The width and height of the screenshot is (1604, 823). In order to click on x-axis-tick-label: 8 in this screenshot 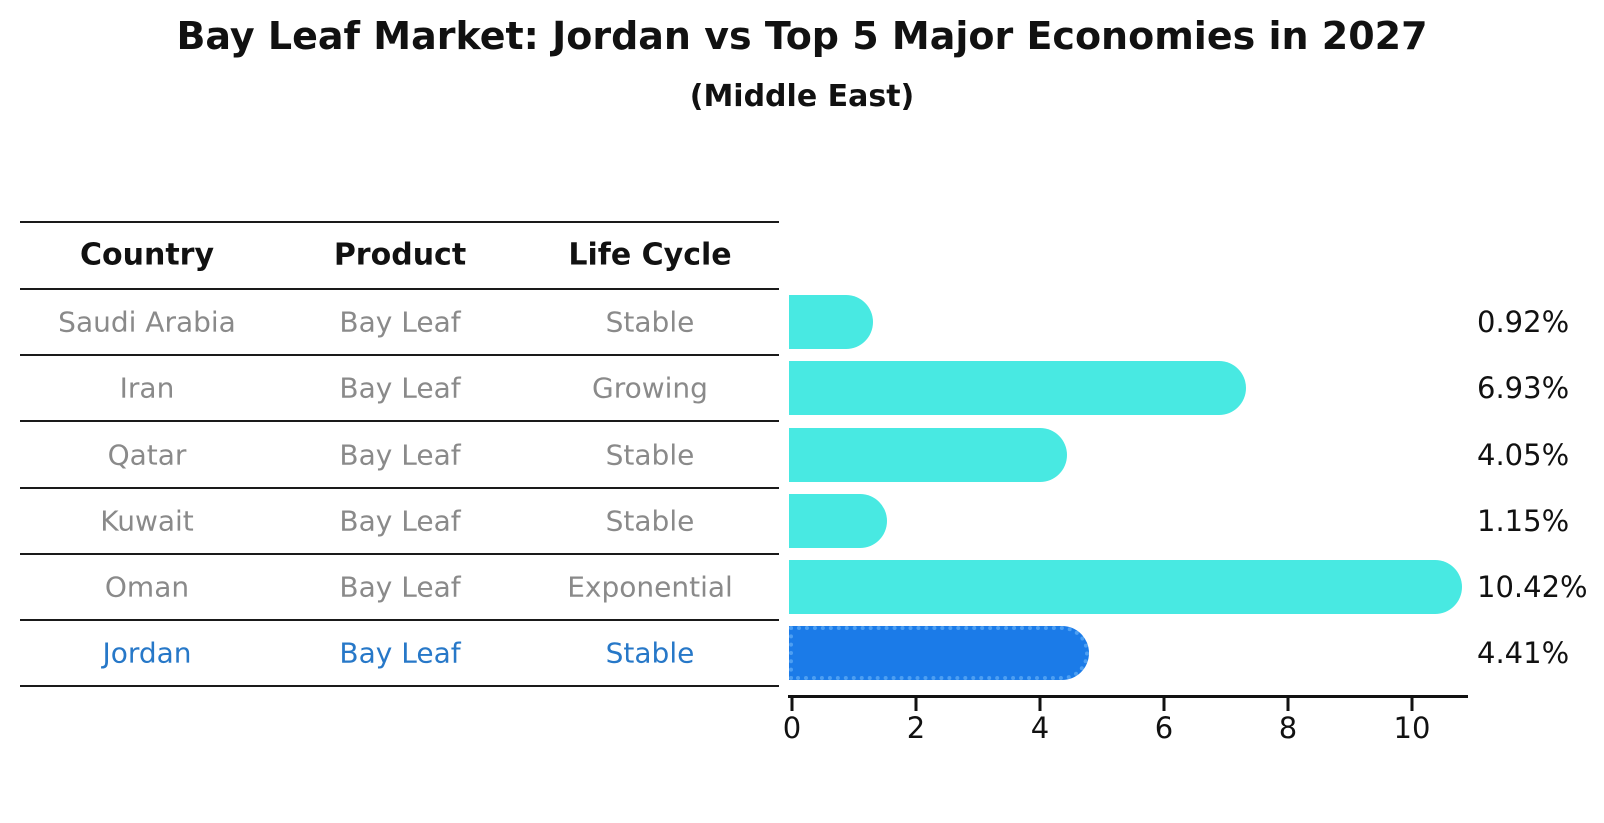, I will do `click(1288, 728)`.